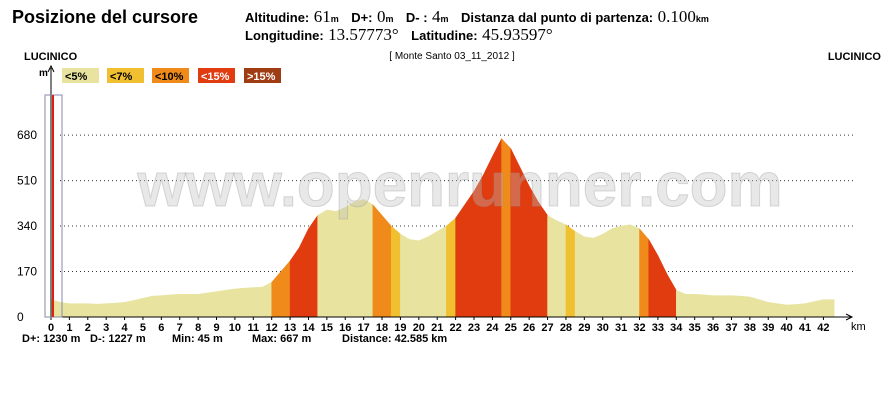 Image resolution: width=895 pixels, height=400 pixels. Describe the element at coordinates (695, 328) in the screenshot. I see `x-tick-label: 35` at that location.